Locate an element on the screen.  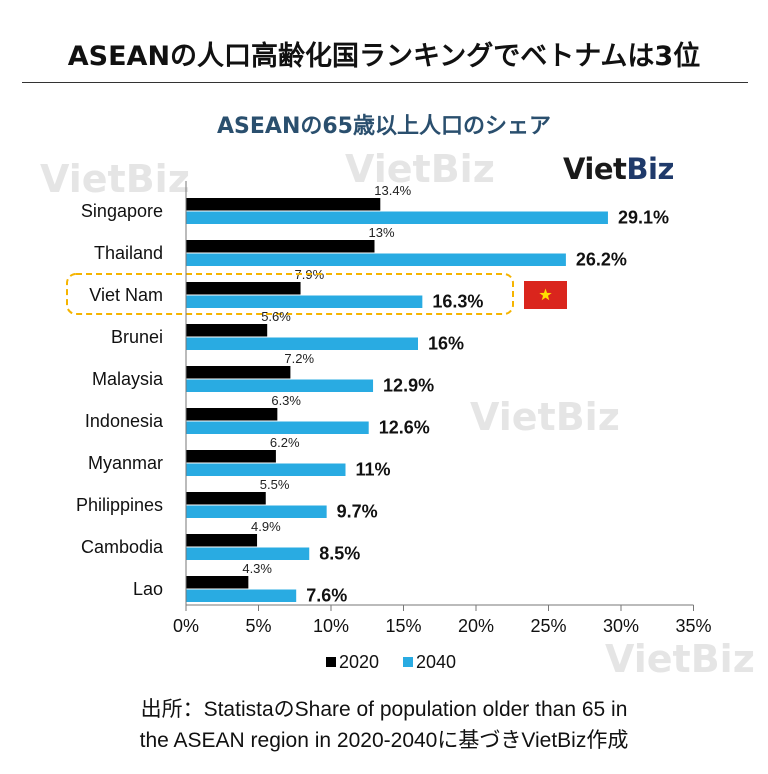
data-label-2040: 11% is located at coordinates (373, 470).